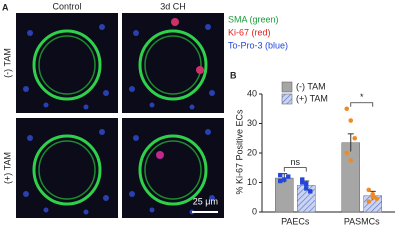 Image resolution: width=400 pixels, height=240 pixels. I want to click on row-label: (-) TAM, so click(7, 63).